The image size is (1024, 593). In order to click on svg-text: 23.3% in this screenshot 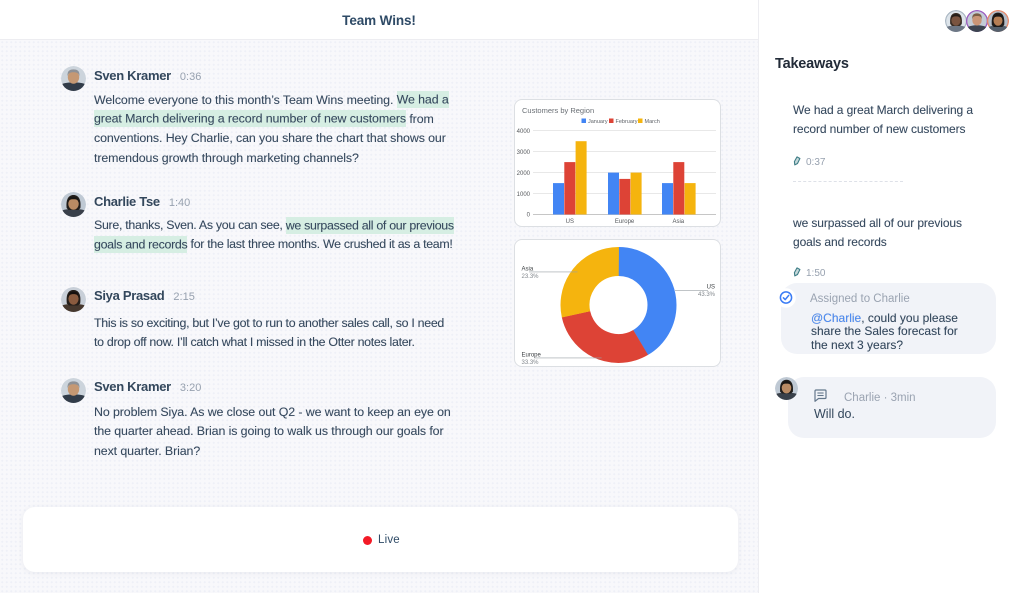, I will do `click(531, 277)`.